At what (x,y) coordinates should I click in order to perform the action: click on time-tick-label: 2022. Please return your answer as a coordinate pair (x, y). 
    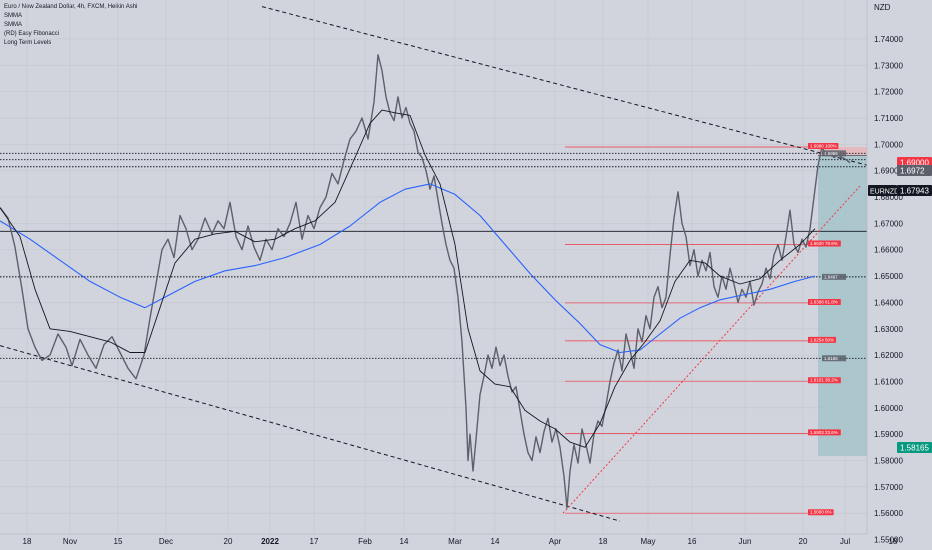
    Looking at the image, I should click on (270, 541).